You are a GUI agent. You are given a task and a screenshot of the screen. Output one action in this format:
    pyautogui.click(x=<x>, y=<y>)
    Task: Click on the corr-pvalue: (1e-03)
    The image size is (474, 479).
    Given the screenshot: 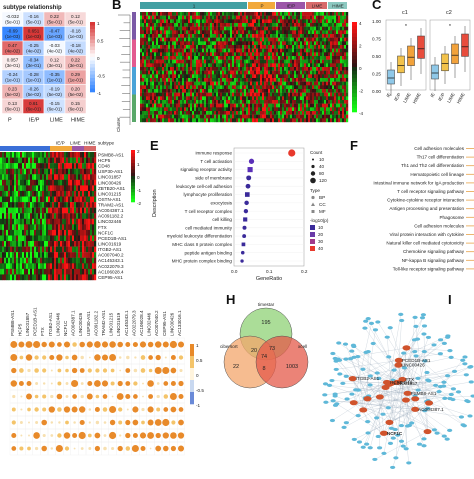 What is the action you would take?
    pyautogui.click(x=33, y=36)
    